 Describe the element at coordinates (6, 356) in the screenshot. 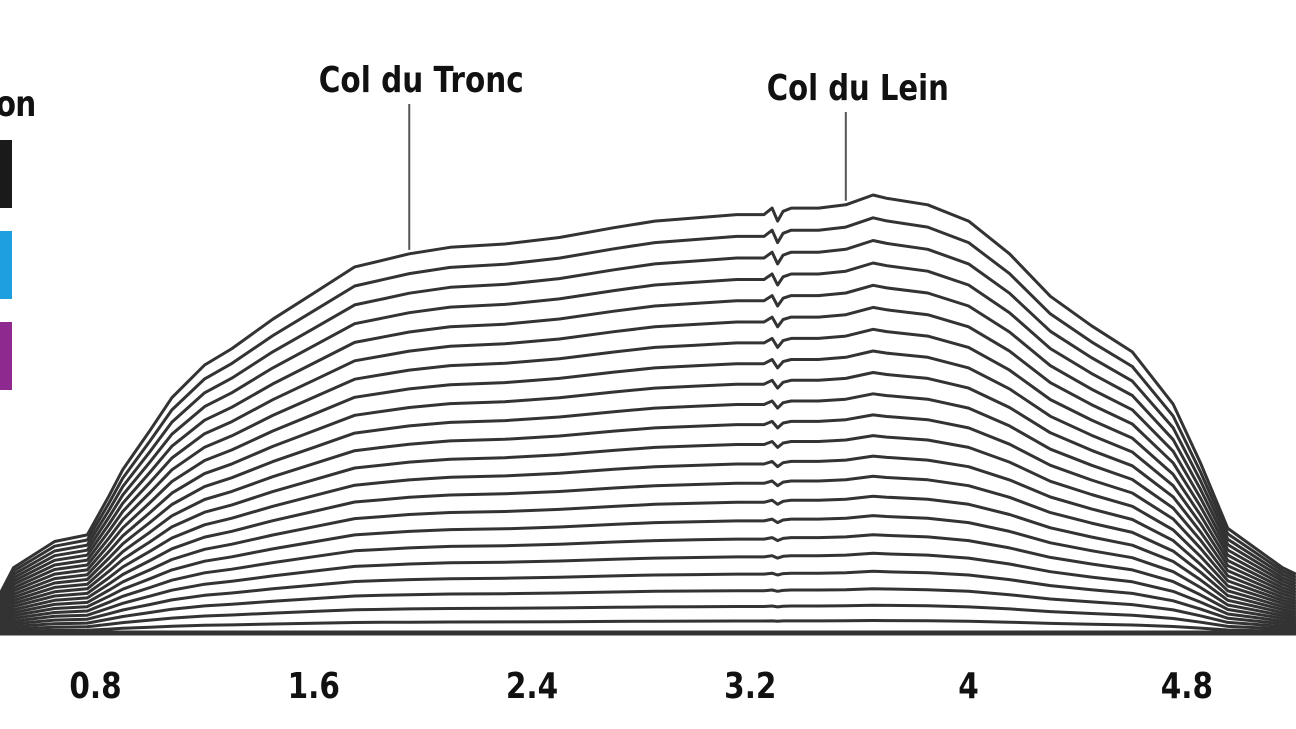

I see `legend-swatch-purple` at that location.